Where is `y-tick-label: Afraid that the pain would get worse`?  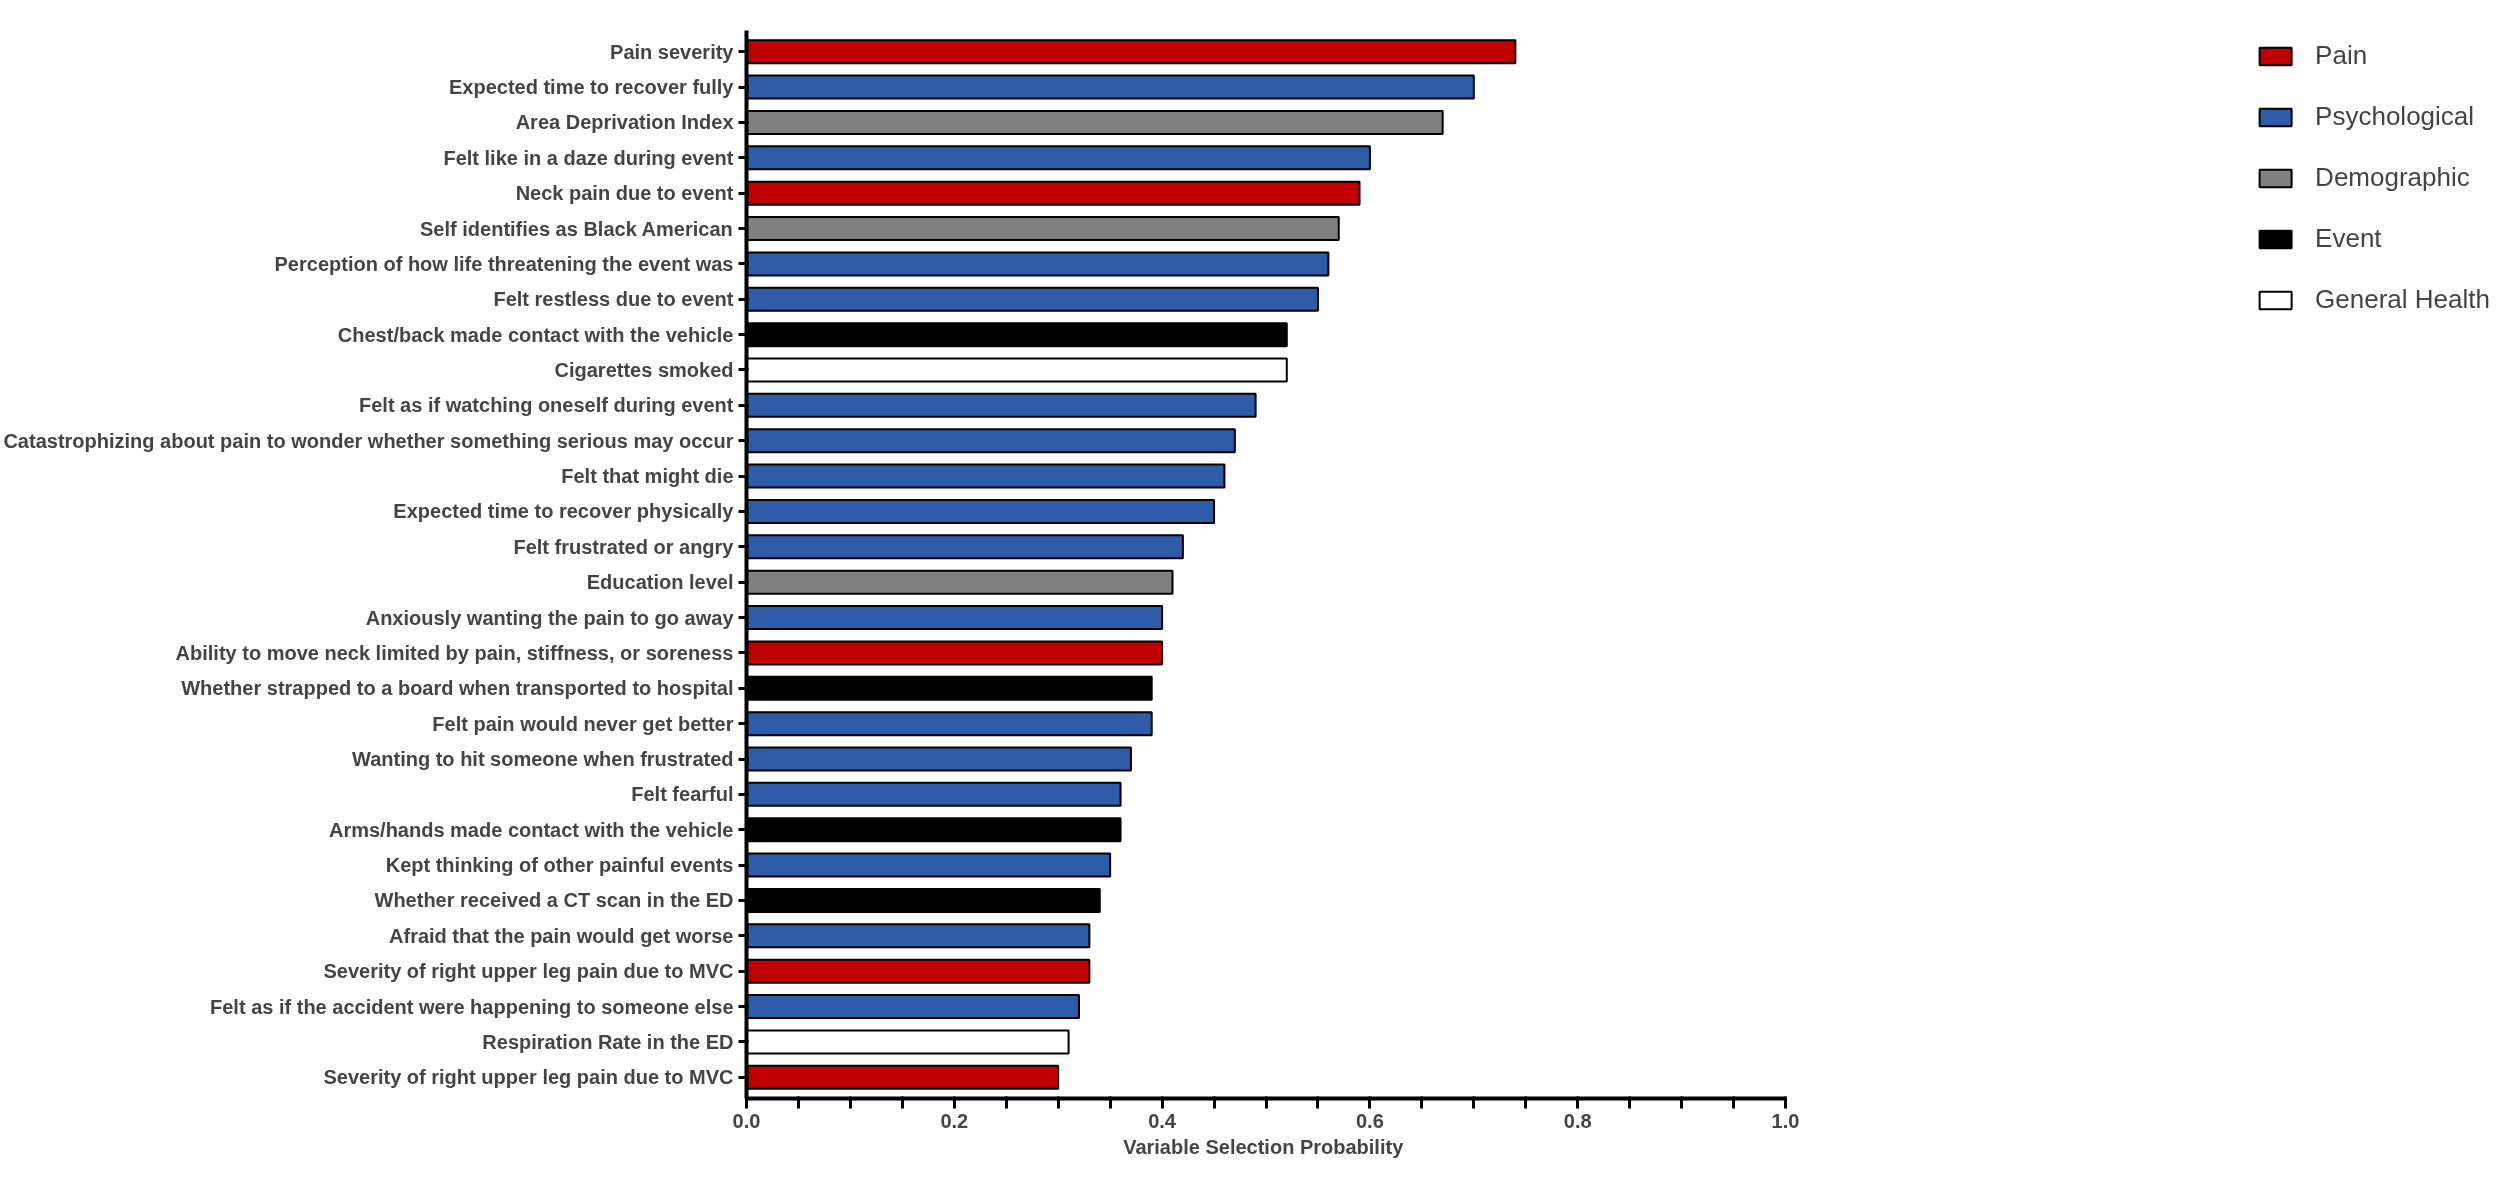 y-tick-label: Afraid that the pain would get worse is located at coordinates (561, 935).